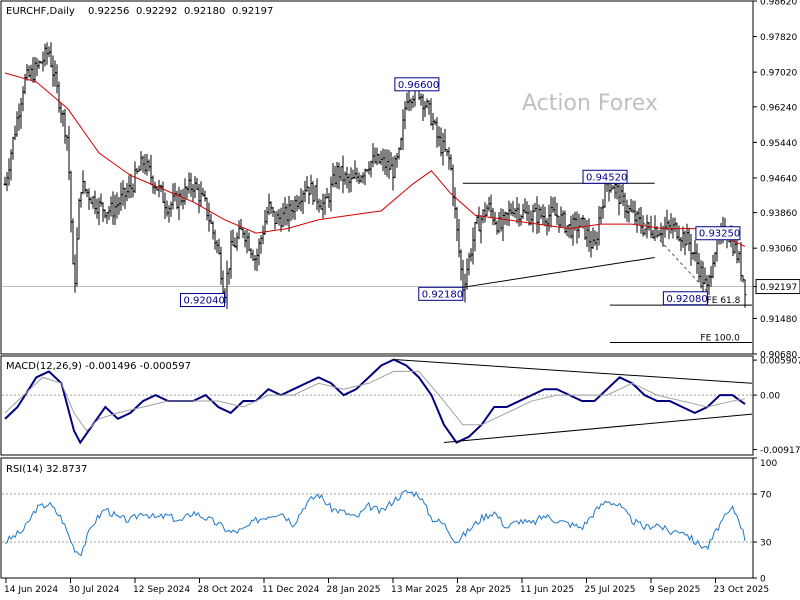 This screenshot has height=600, width=800. Describe the element at coordinates (778, 320) in the screenshot. I see `price-tick-label: 0.91480` at that location.